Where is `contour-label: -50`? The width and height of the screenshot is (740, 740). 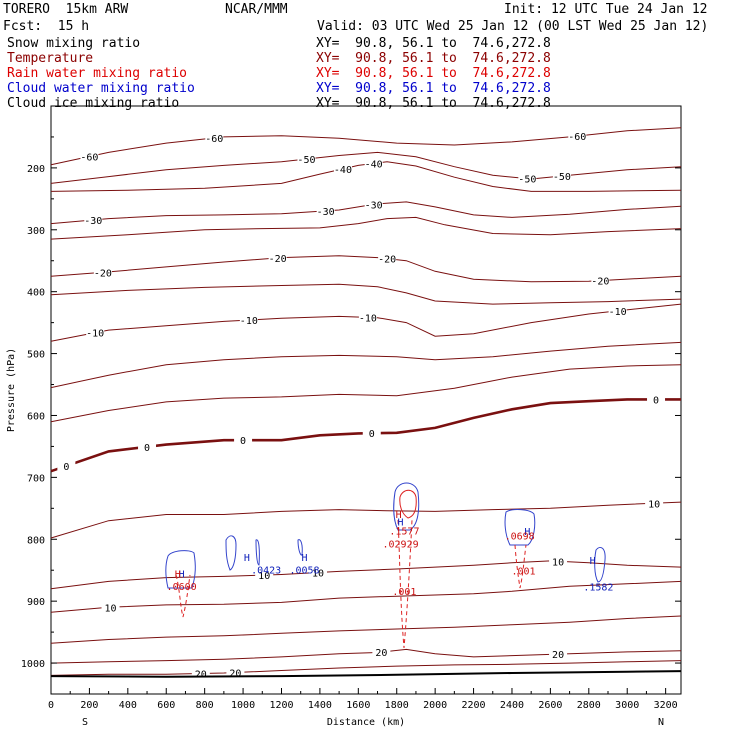
contour-label: -50 is located at coordinates (306, 160).